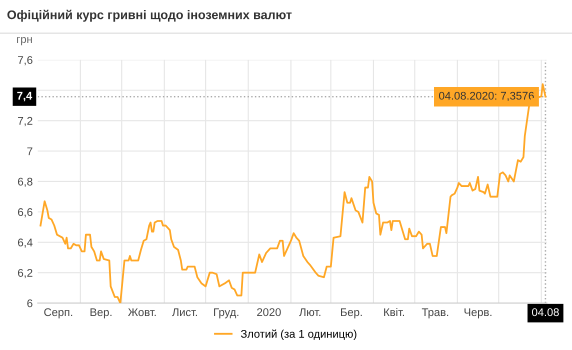  I want to click on chart-title: Офіційний курс гривні щодо іноземних валют, so click(149, 16).